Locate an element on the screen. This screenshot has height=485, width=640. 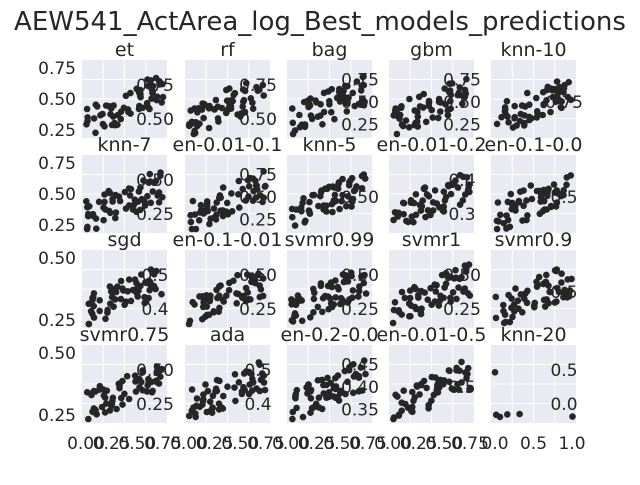
panel: 0.5 en-0.1-0.0 is located at coordinates (533, 183).